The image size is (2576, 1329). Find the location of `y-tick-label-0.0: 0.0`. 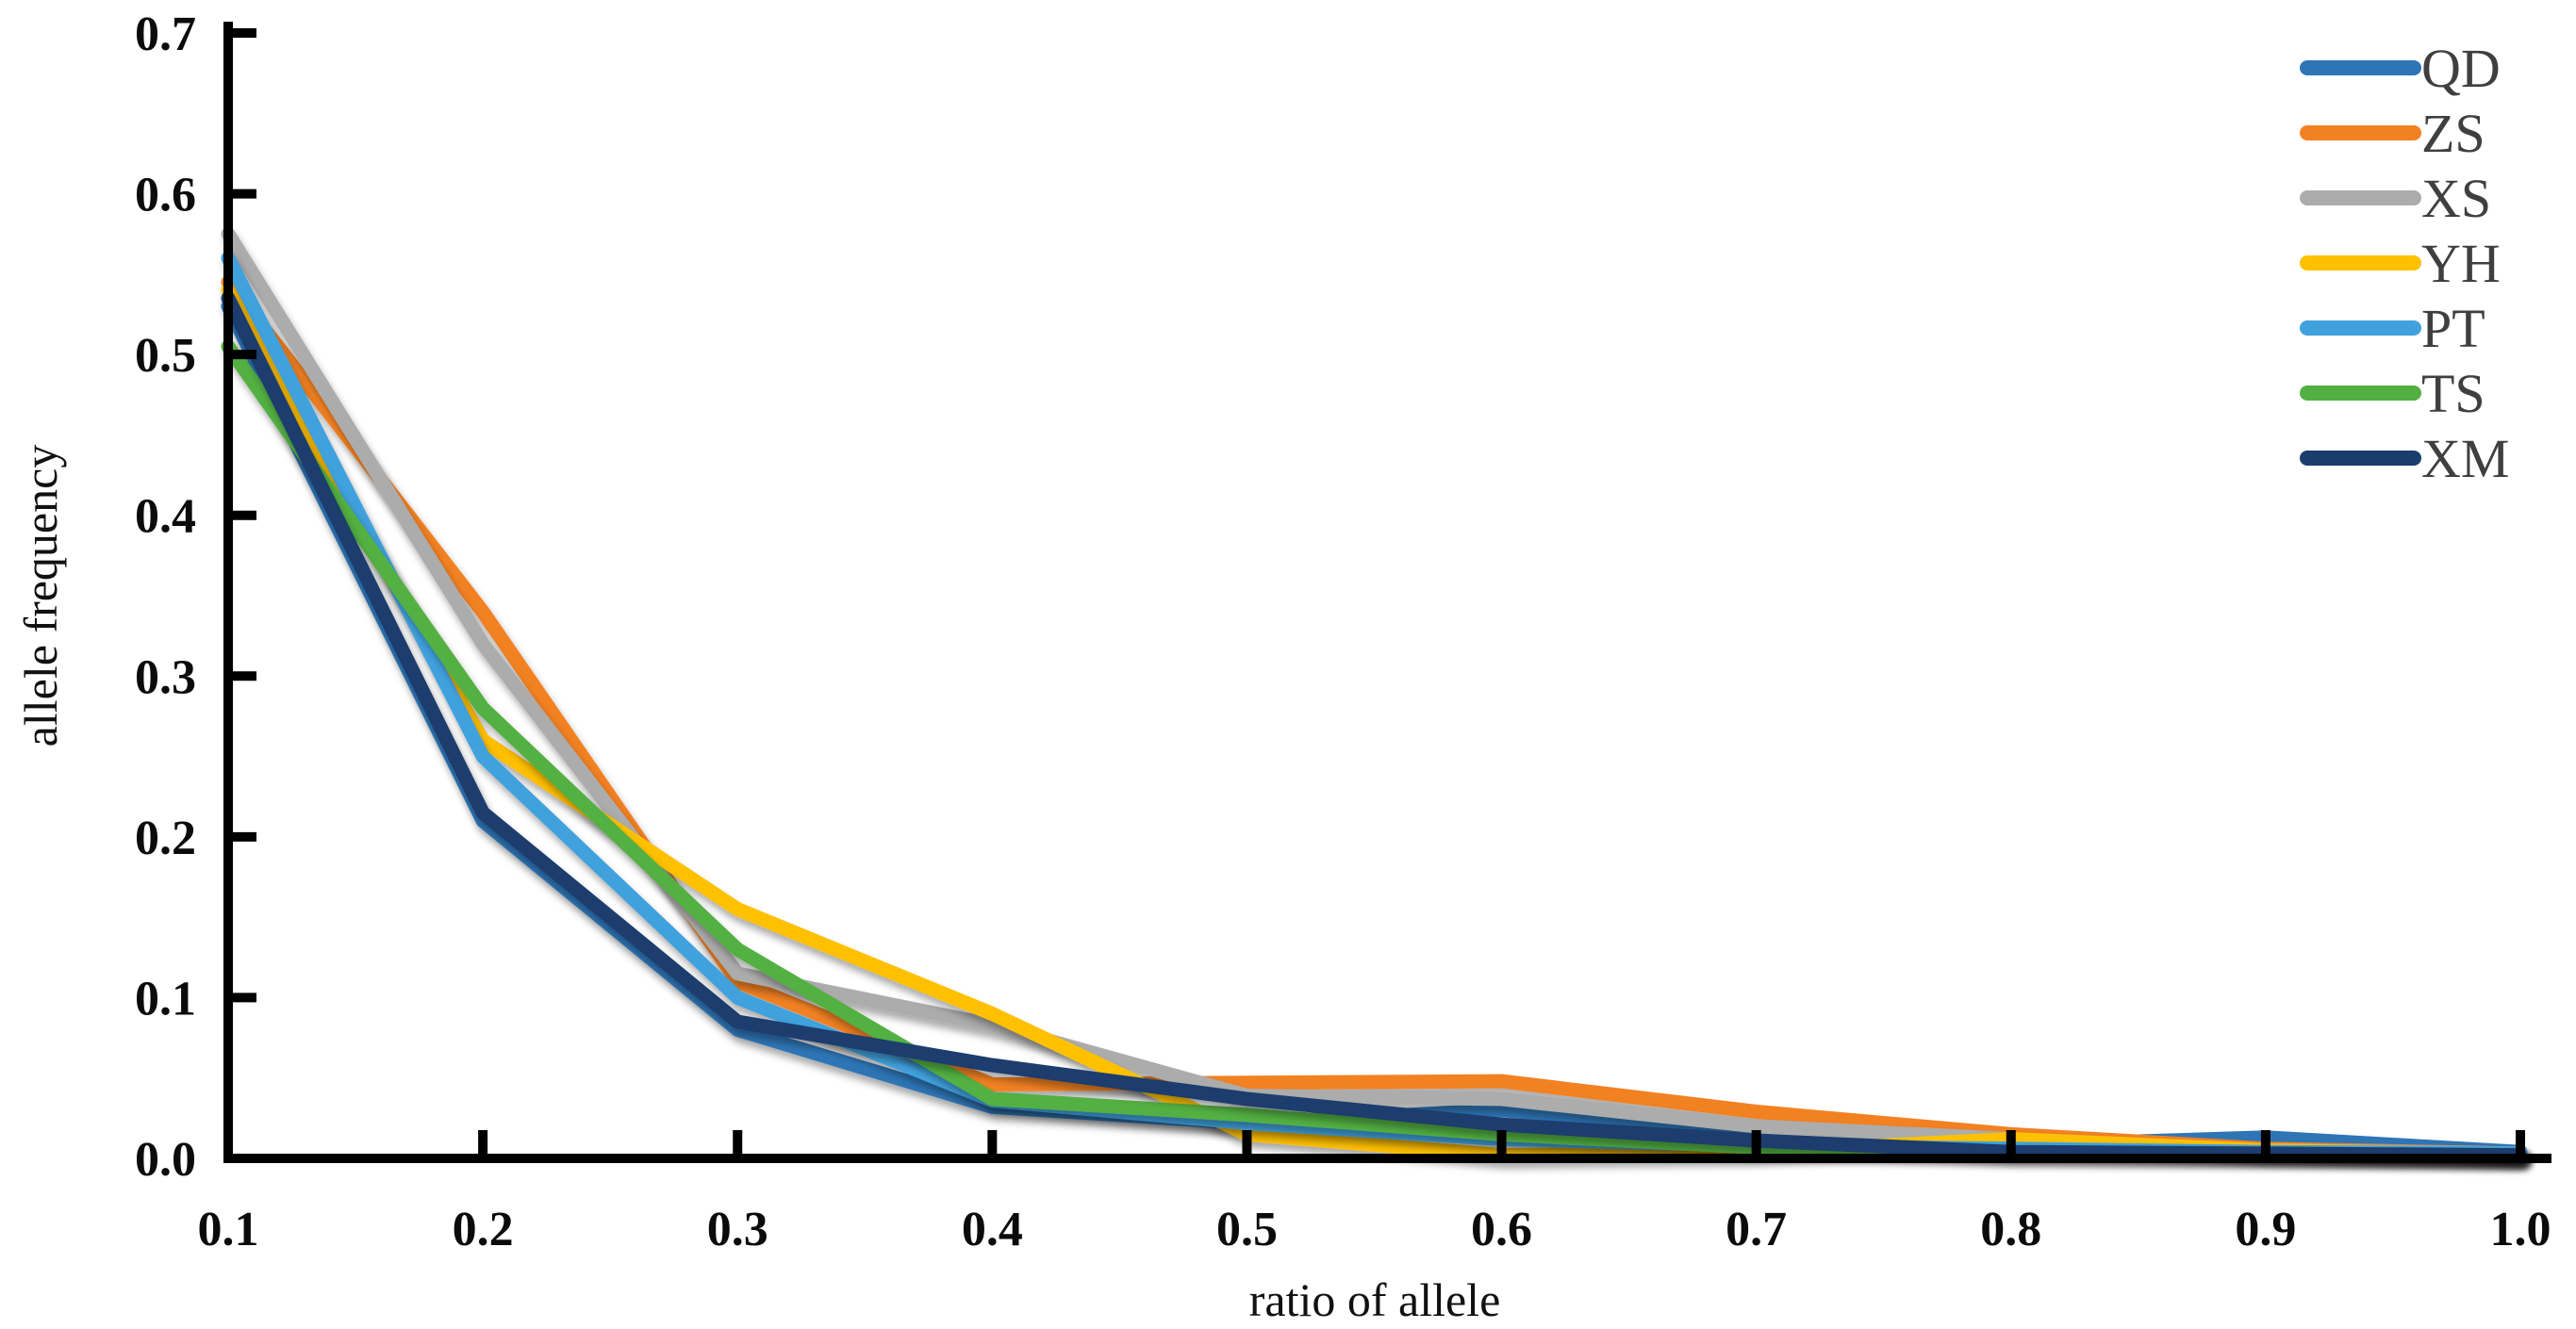

y-tick-label-0.0: 0.0 is located at coordinates (165, 1160).